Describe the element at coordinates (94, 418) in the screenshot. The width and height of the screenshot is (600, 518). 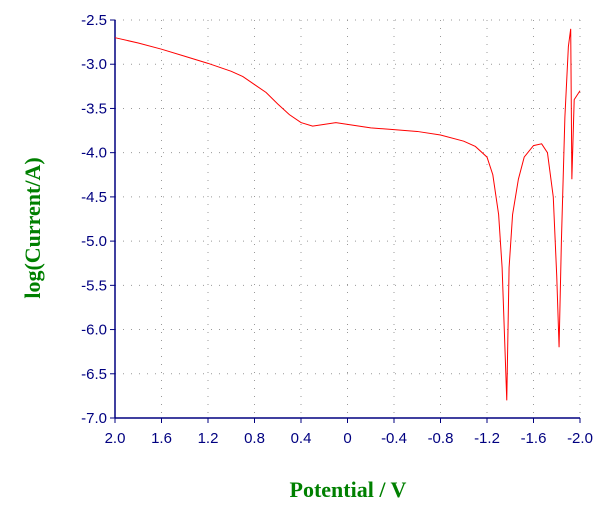
I see `y-tick-label: -7.0` at that location.